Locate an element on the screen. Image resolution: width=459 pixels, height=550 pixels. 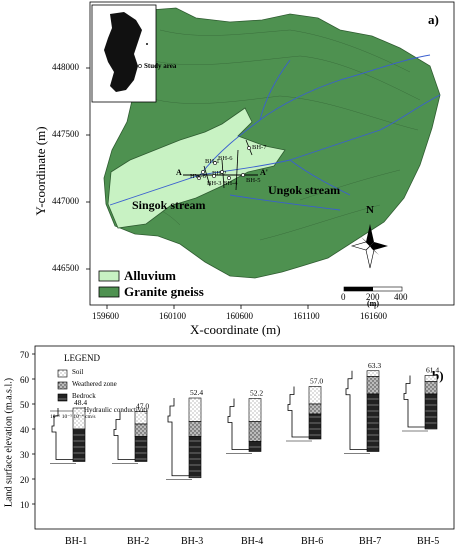
panel-b-label: b) is located at coordinates (438, 375).